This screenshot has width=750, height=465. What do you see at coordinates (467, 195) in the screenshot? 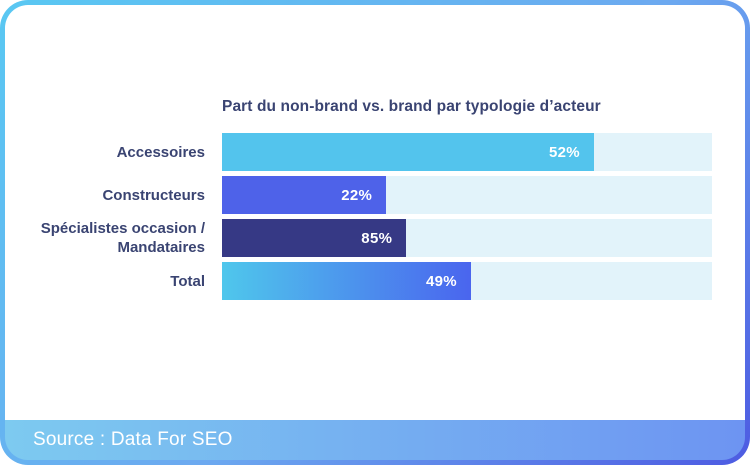
I see `bar-track: 22%` at bounding box center [467, 195].